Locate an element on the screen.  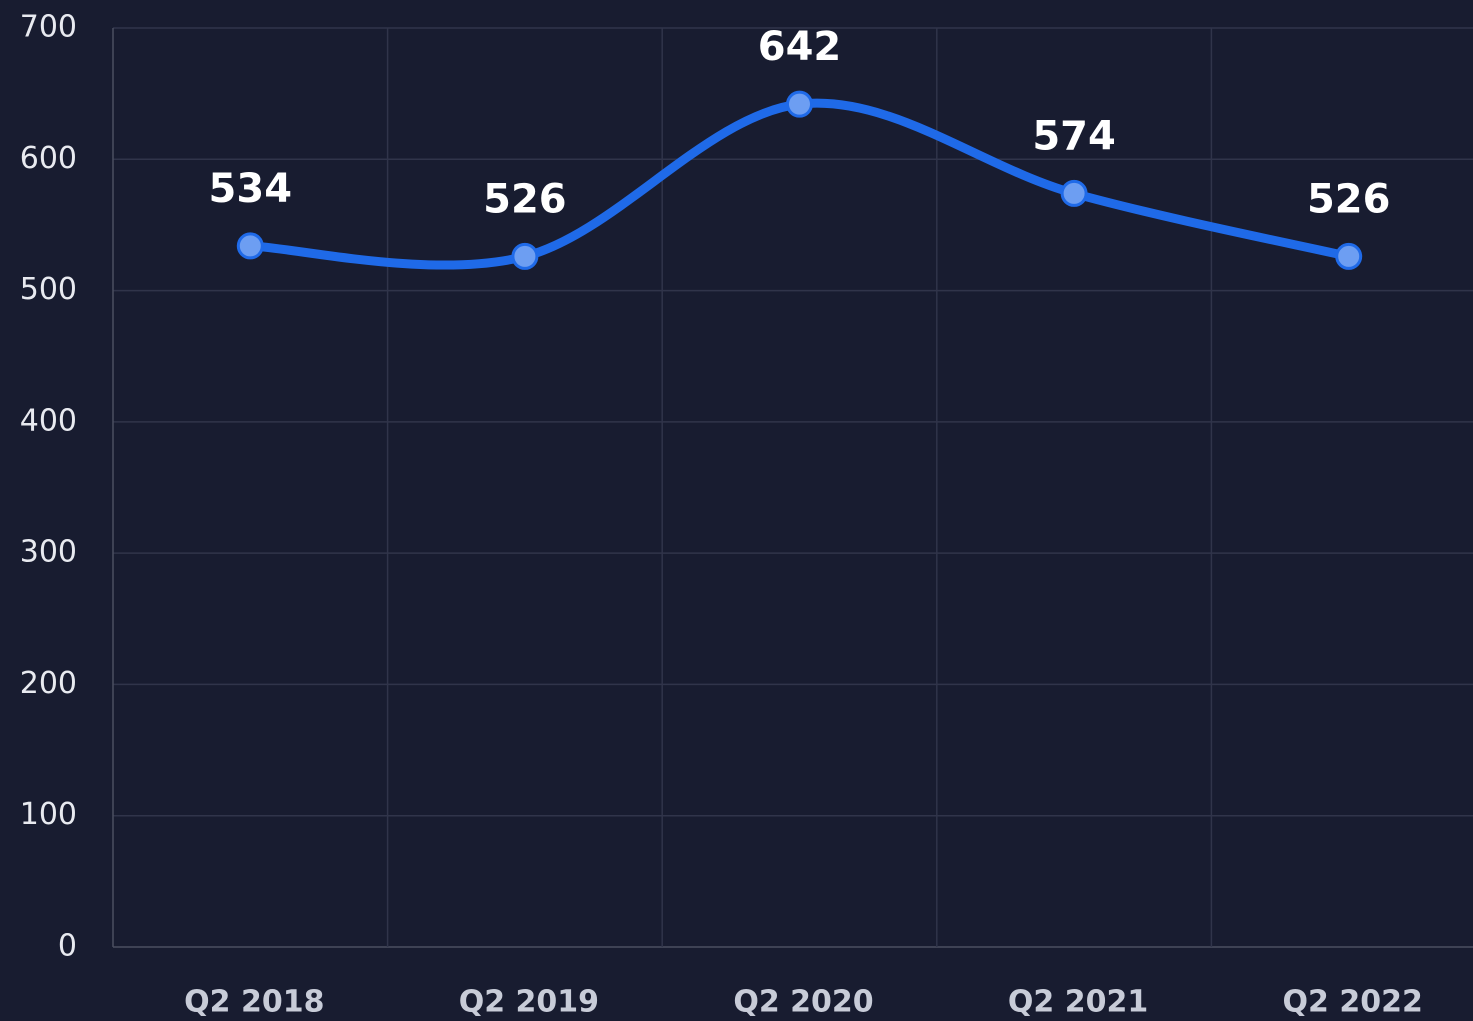
data-label: 642 is located at coordinates (800, 47).